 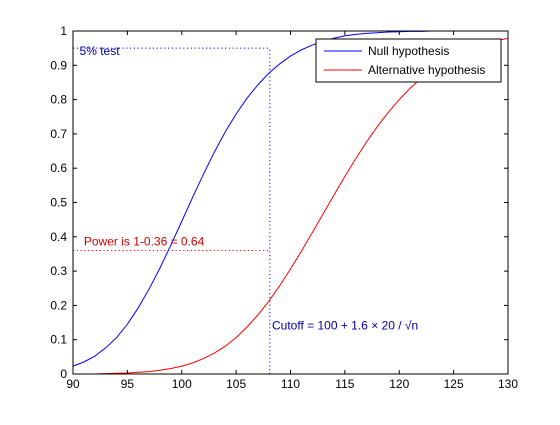 What do you see at coordinates (508, 384) in the screenshot?
I see `x-tick-label: 130` at bounding box center [508, 384].